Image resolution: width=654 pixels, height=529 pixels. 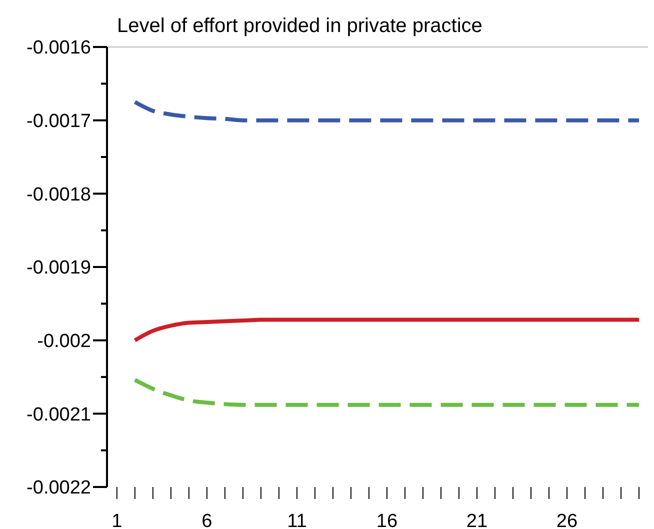 I want to click on y-tick-label: -0.0019, so click(x=58, y=268).